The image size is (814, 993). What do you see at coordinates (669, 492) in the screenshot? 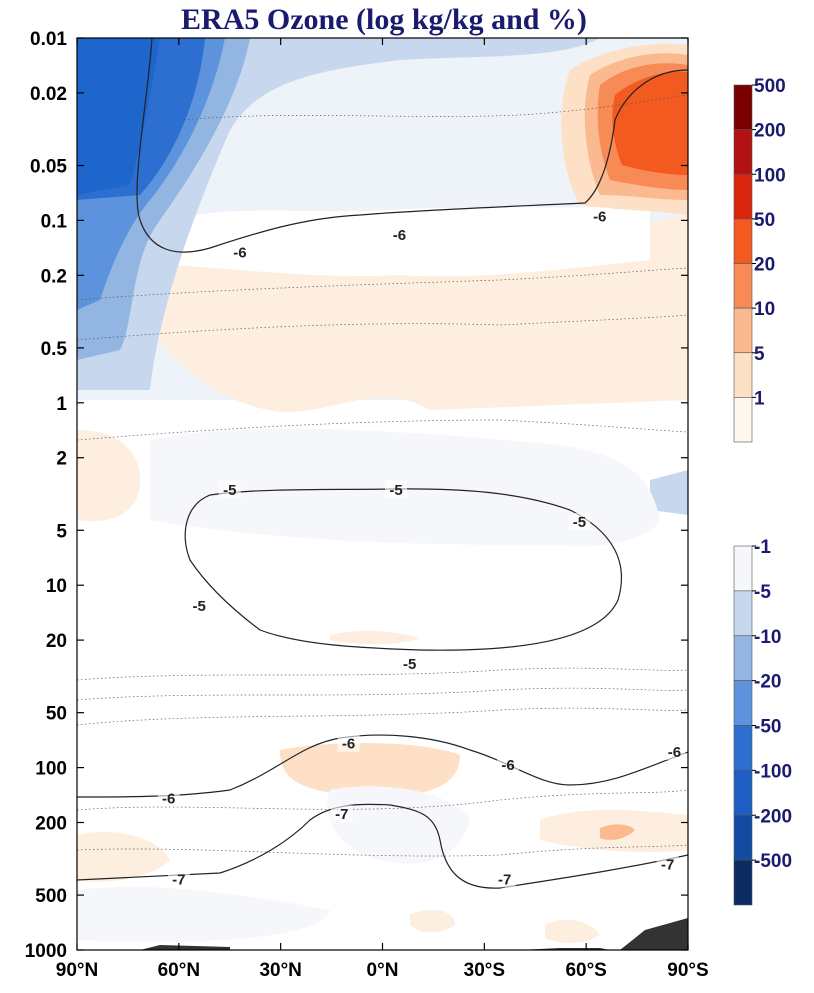
I see `region-lightblue-sh-3hpa` at bounding box center [669, 492].